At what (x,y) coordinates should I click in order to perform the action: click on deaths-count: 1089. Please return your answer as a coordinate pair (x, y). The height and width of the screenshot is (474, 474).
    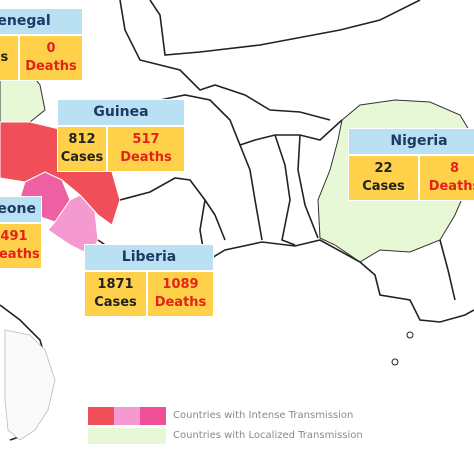
    Looking at the image, I should click on (180, 284).